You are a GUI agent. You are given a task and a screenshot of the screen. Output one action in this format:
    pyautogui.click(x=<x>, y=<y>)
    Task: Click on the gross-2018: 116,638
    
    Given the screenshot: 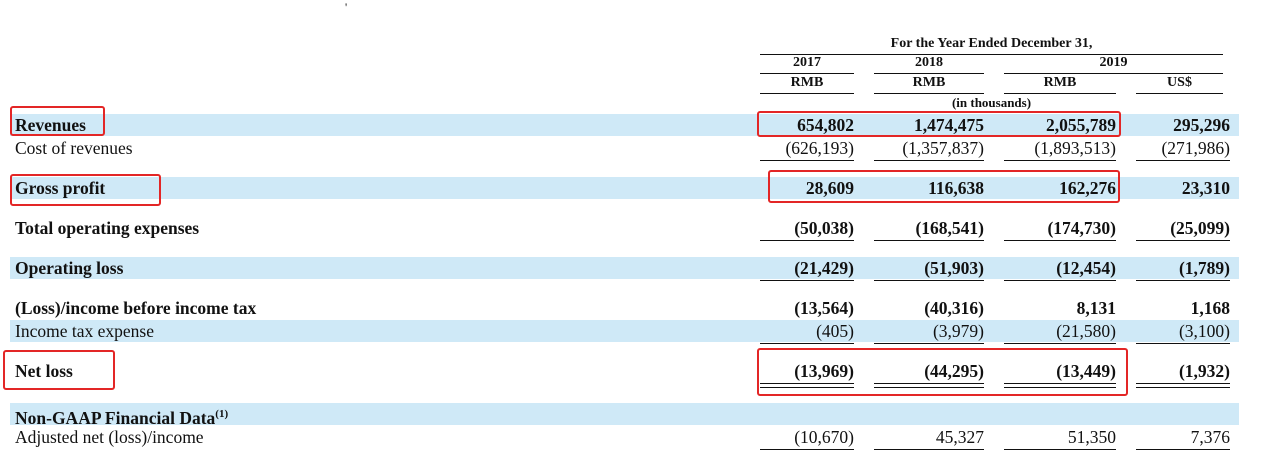 What is the action you would take?
    pyautogui.click(x=956, y=188)
    